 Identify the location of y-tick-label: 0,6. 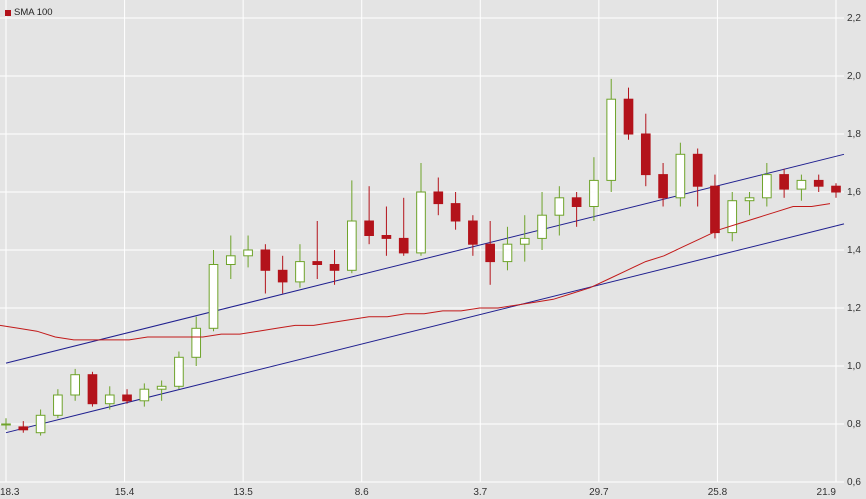
(854, 482).